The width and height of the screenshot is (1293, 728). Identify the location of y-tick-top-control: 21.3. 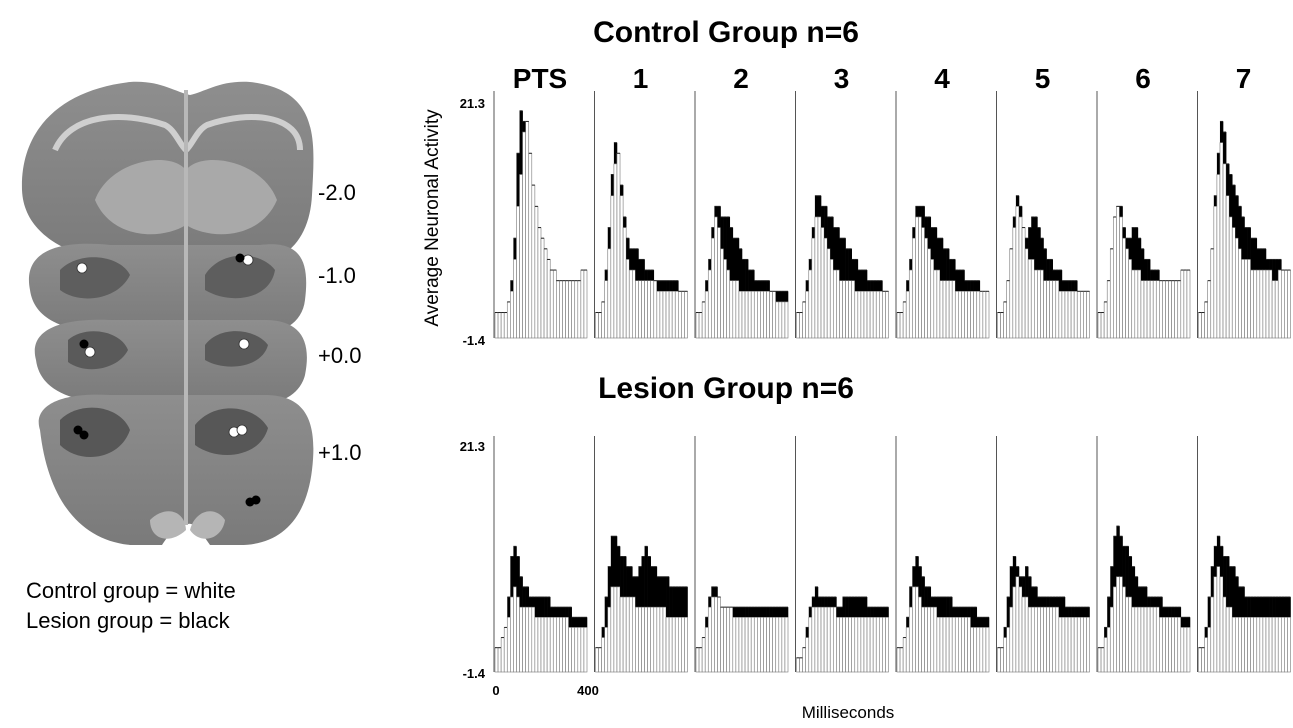
(472, 103).